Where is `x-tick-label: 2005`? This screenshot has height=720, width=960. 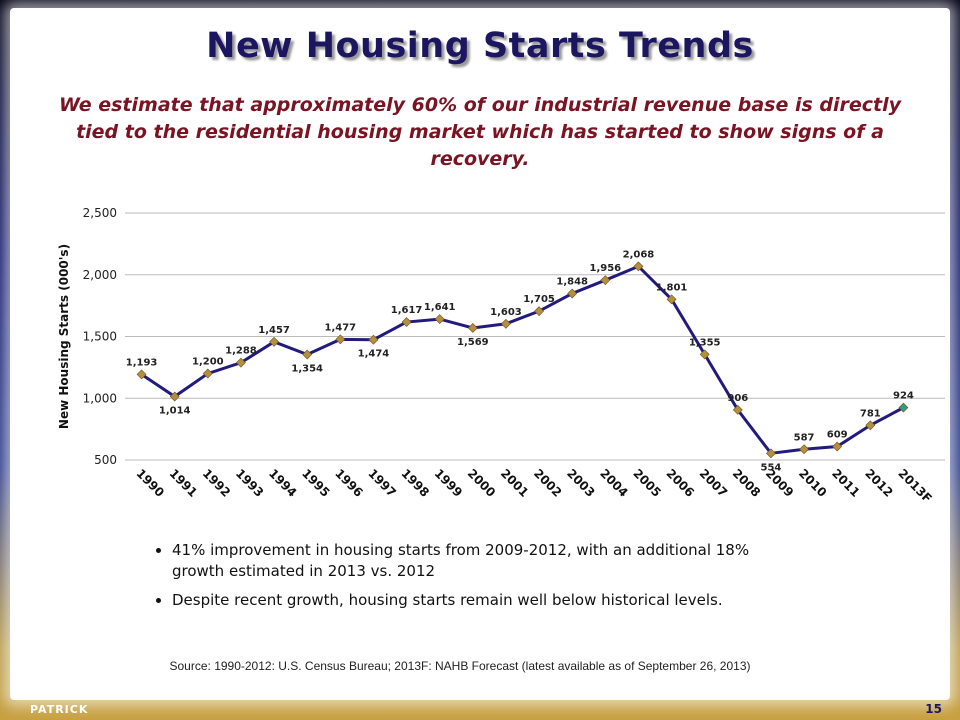 x-tick-label: 2005 is located at coordinates (647, 483).